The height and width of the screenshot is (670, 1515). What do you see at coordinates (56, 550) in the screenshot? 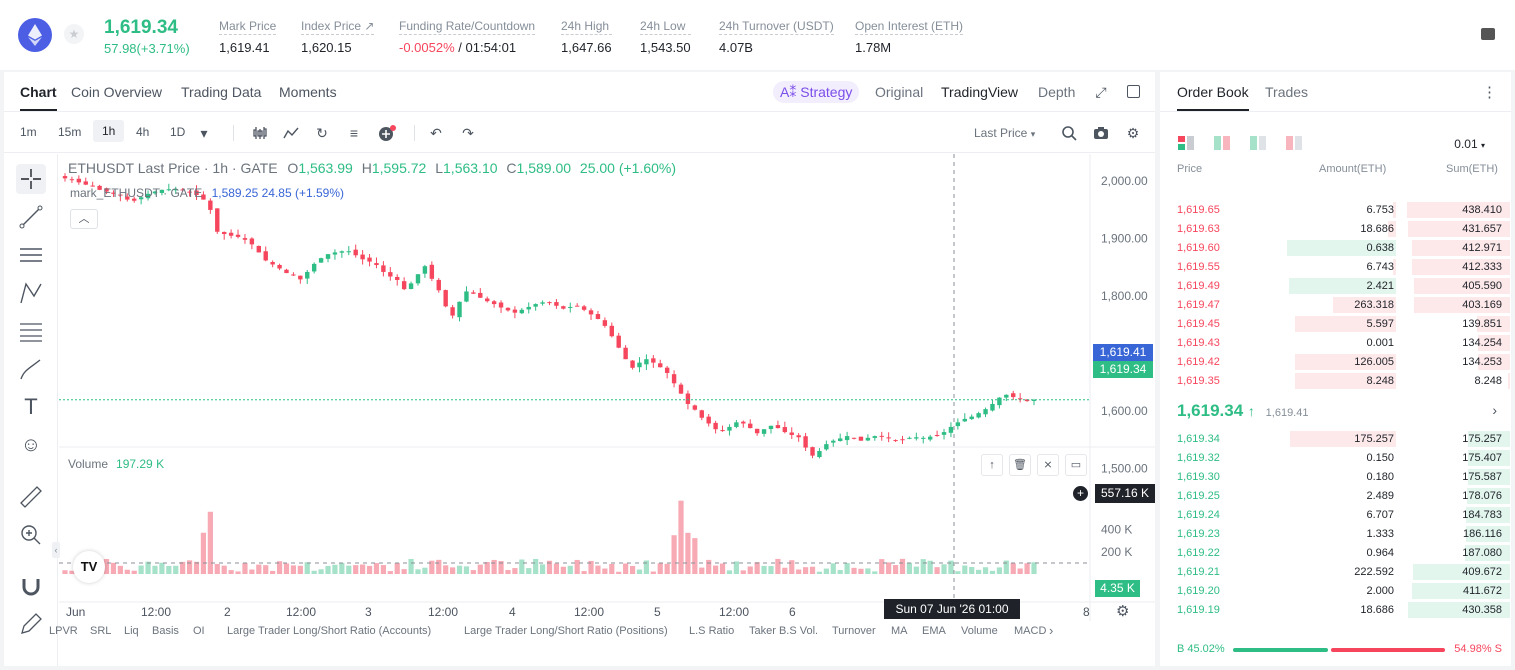
I see `expand-toolbar-icon: ‹` at bounding box center [56, 550].